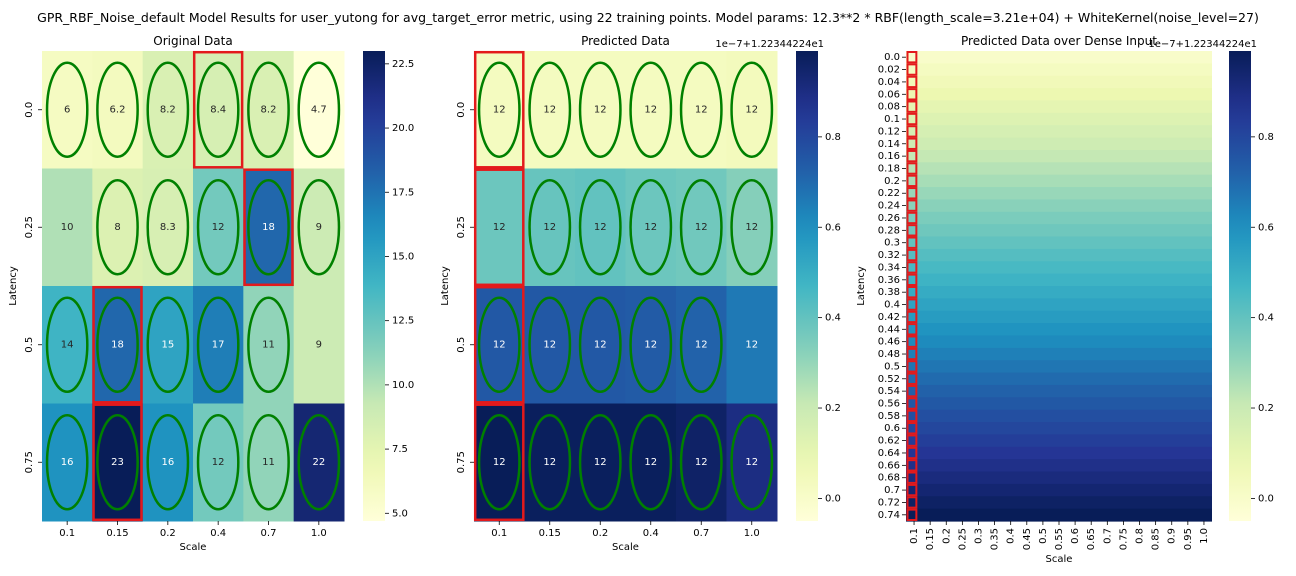 This screenshot has width=1296, height=576. What do you see at coordinates (892, 490) in the screenshot?
I see `y-tick-label: 0.7` at bounding box center [892, 490].